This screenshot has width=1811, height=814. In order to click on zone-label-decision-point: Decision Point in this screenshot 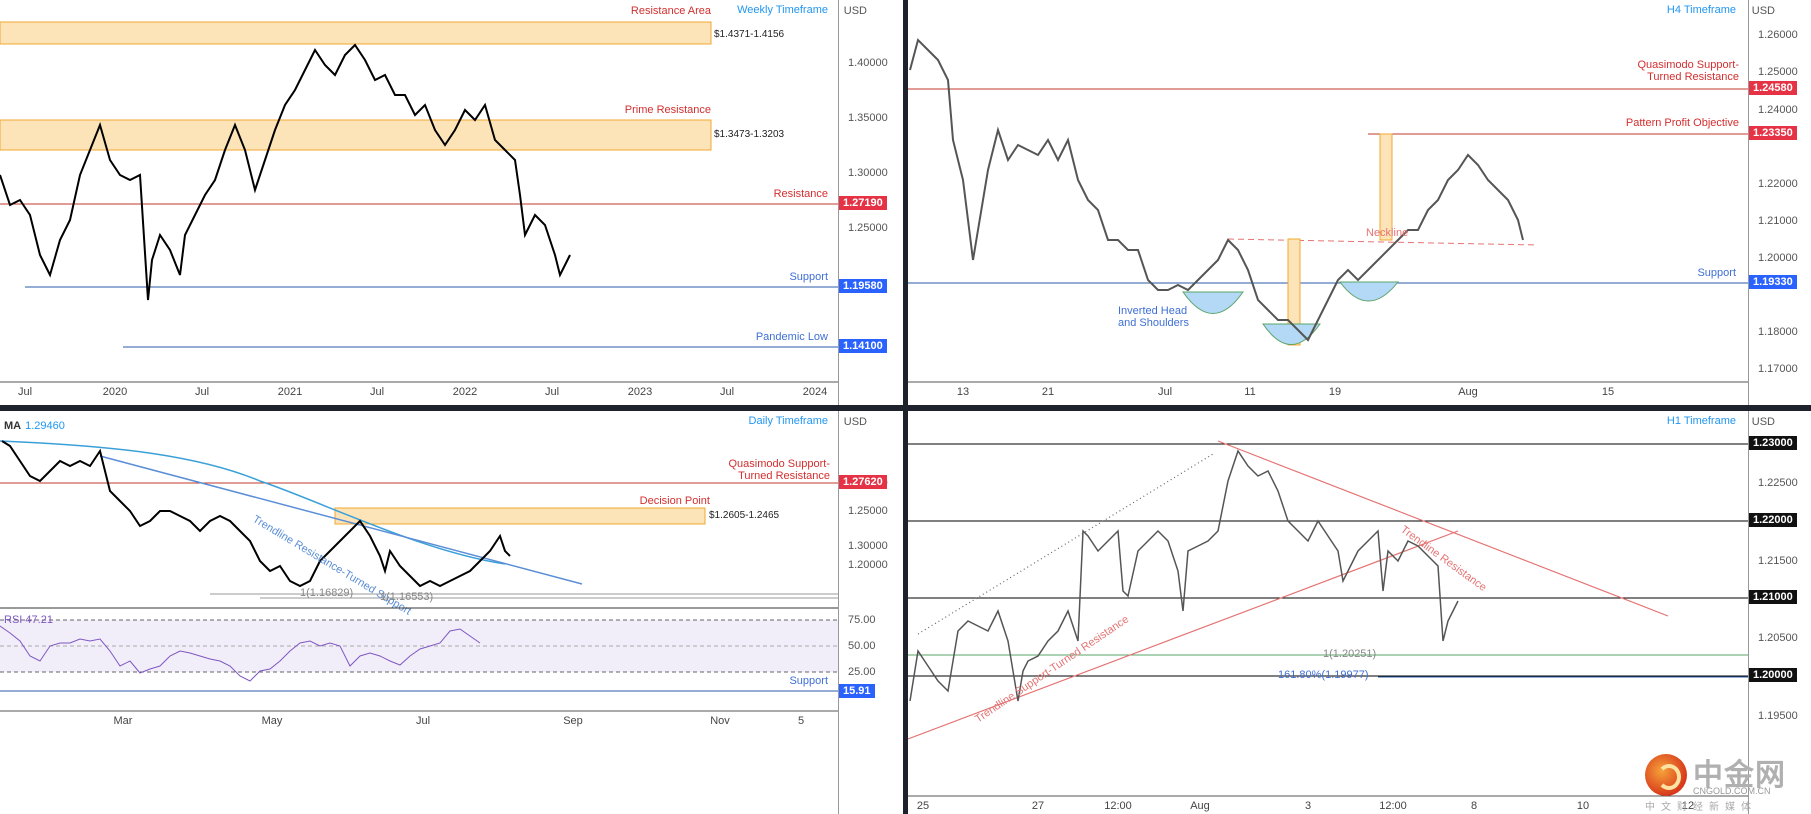, I will do `click(674, 501)`.